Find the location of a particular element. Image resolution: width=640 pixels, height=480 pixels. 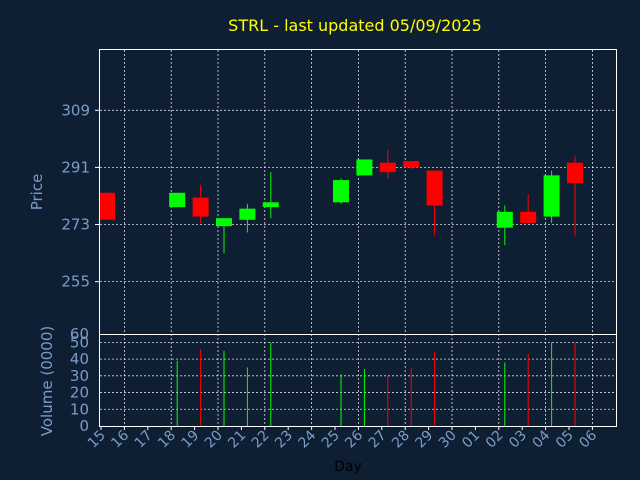

volume-tick-label: 10 is located at coordinates (79, 409).